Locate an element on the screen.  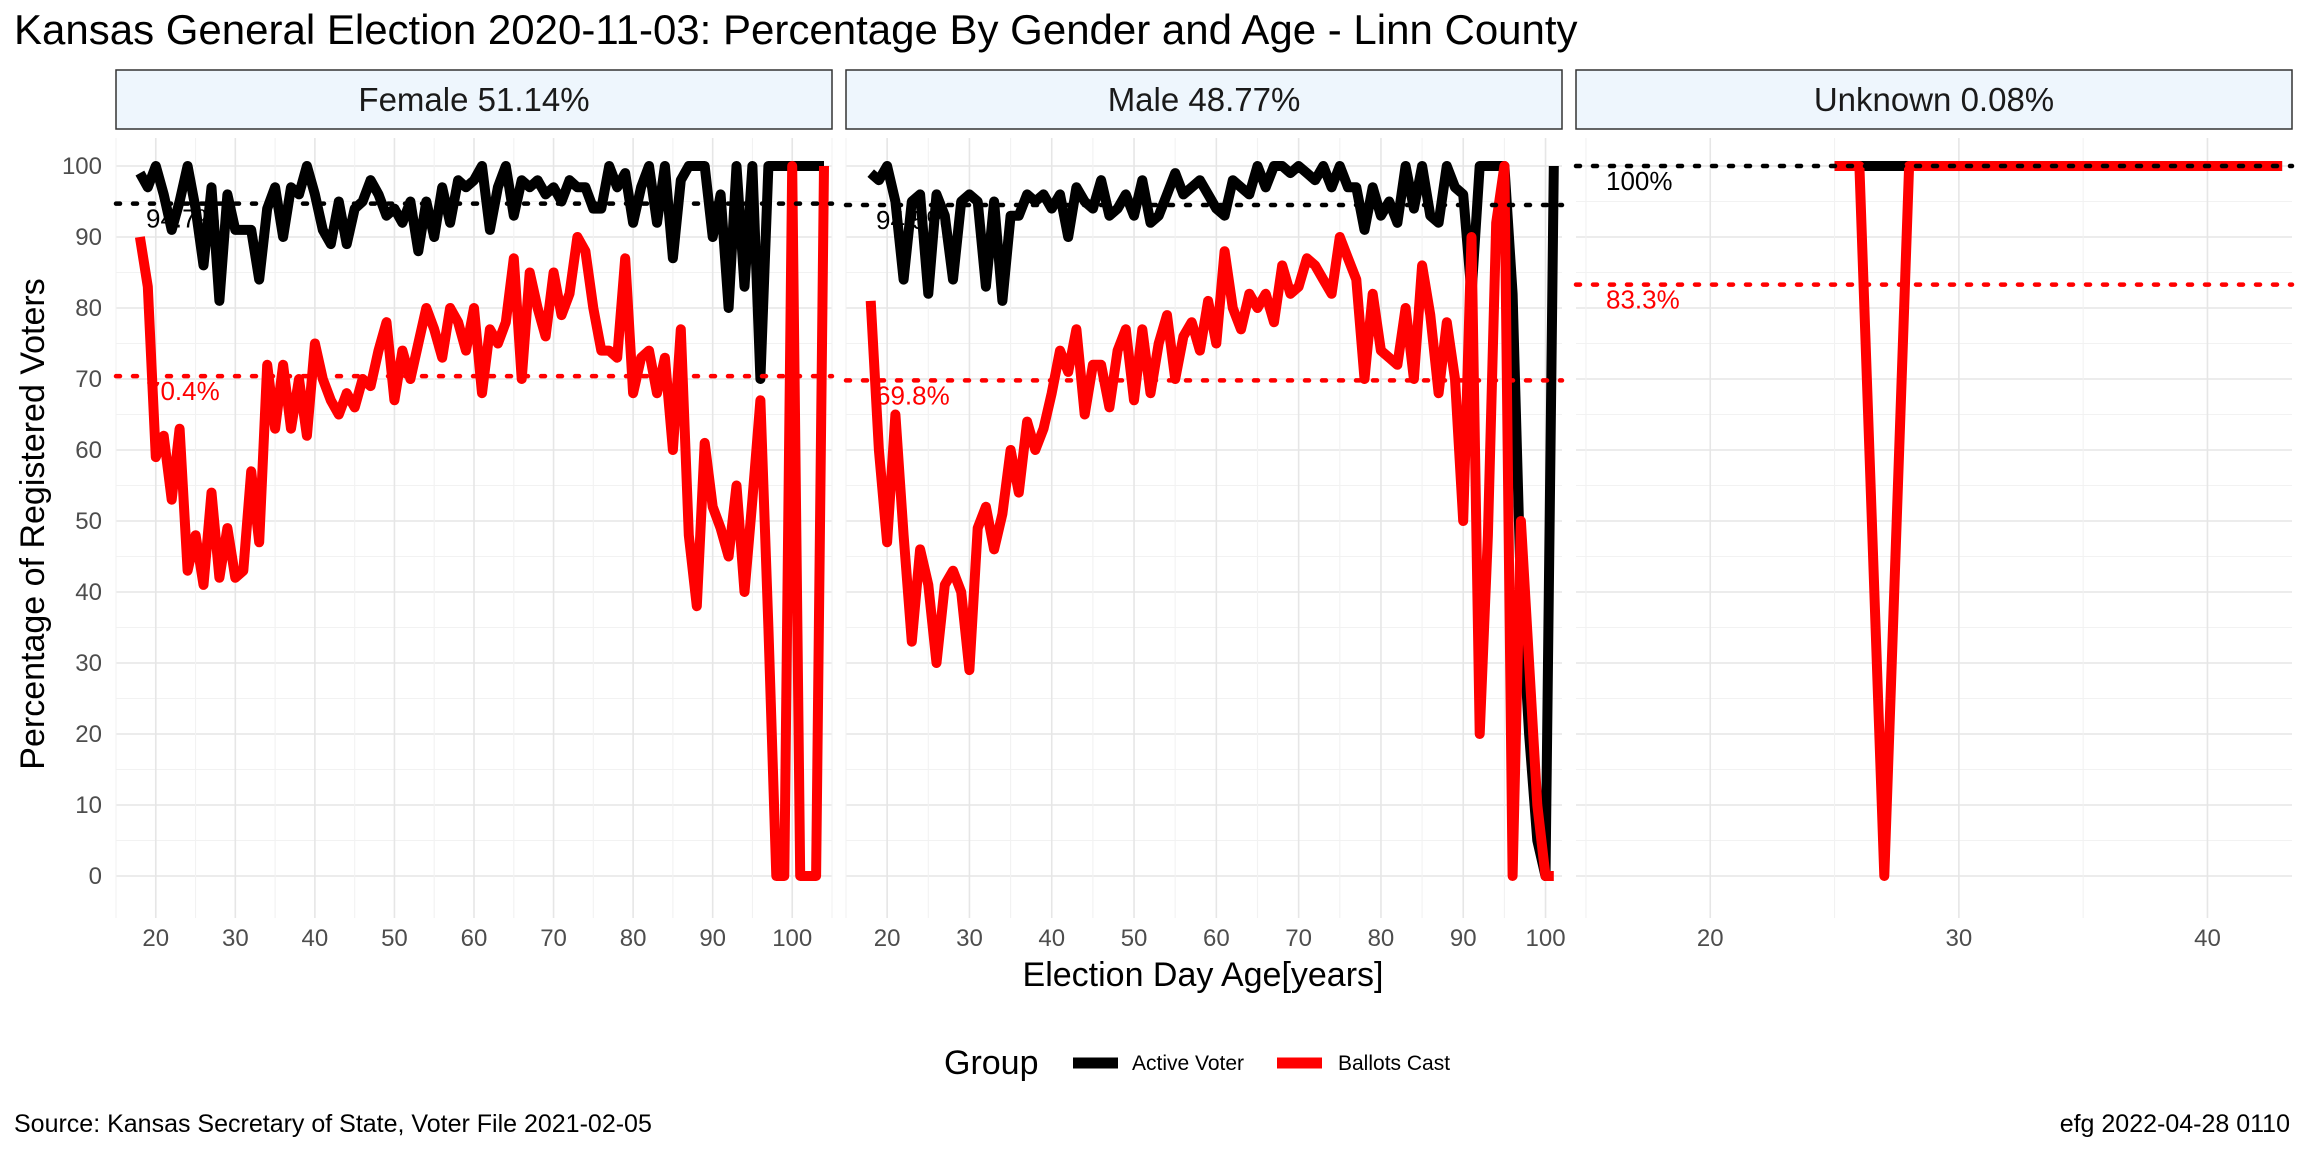
facet-strip-label: Unknown 0.08% is located at coordinates (1934, 99).